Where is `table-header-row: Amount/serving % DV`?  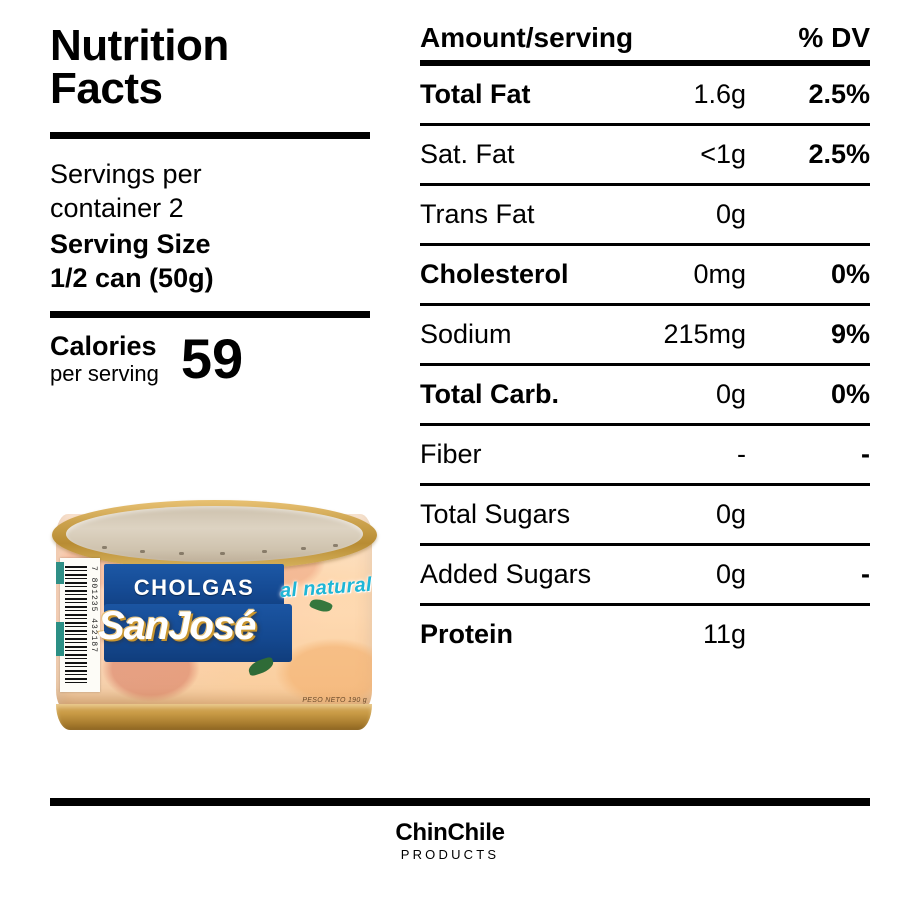 table-header-row: Amount/serving % DV is located at coordinates (645, 41).